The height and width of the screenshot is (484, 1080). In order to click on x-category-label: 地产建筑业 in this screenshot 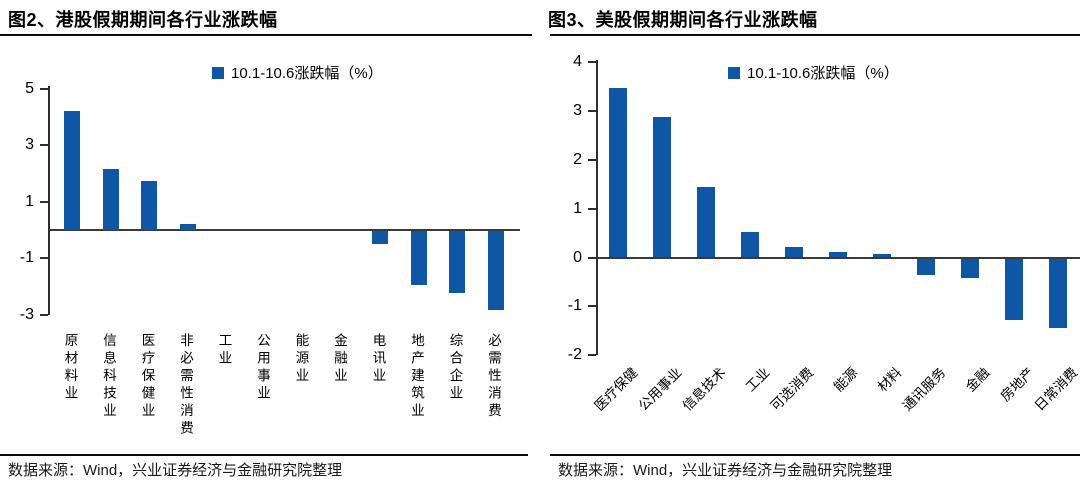, I will do `click(416, 377)`.